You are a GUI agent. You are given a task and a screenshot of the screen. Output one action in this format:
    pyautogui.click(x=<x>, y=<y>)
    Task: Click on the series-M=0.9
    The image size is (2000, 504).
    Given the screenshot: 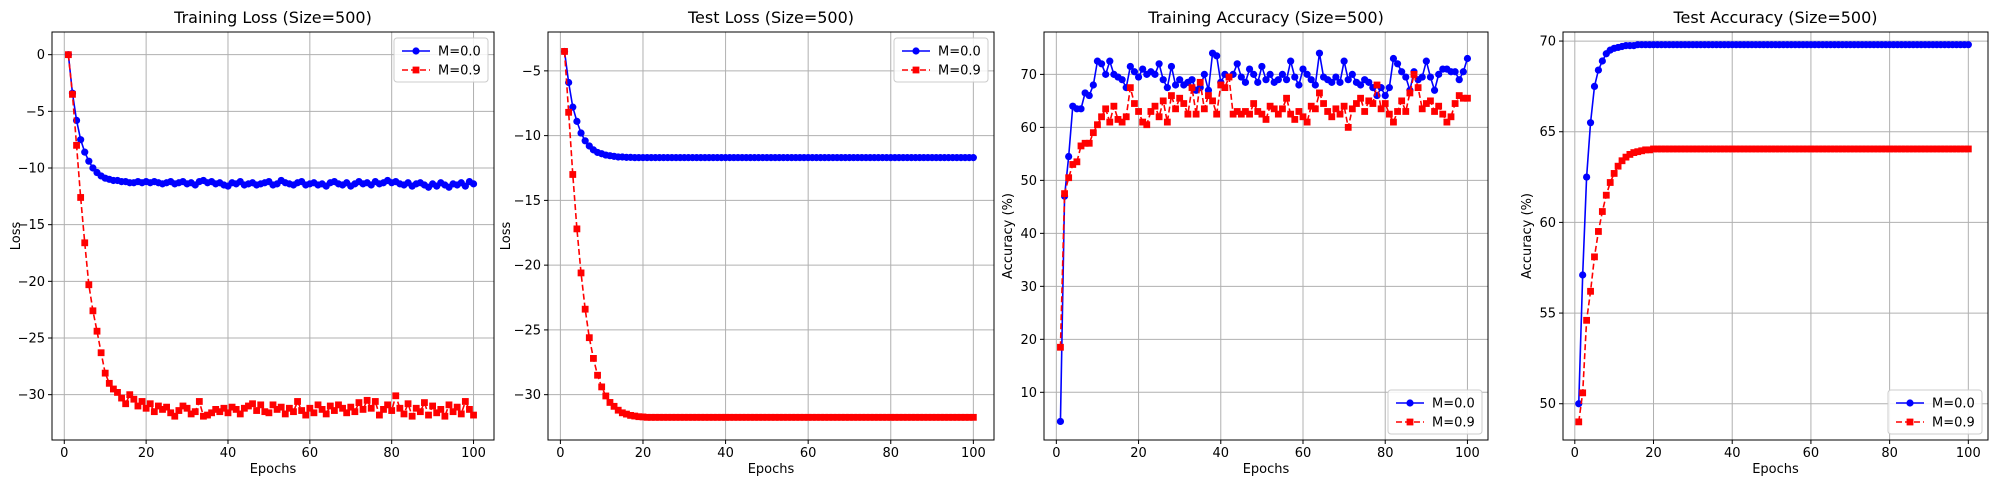 What is the action you would take?
    pyautogui.click(x=1264, y=210)
    